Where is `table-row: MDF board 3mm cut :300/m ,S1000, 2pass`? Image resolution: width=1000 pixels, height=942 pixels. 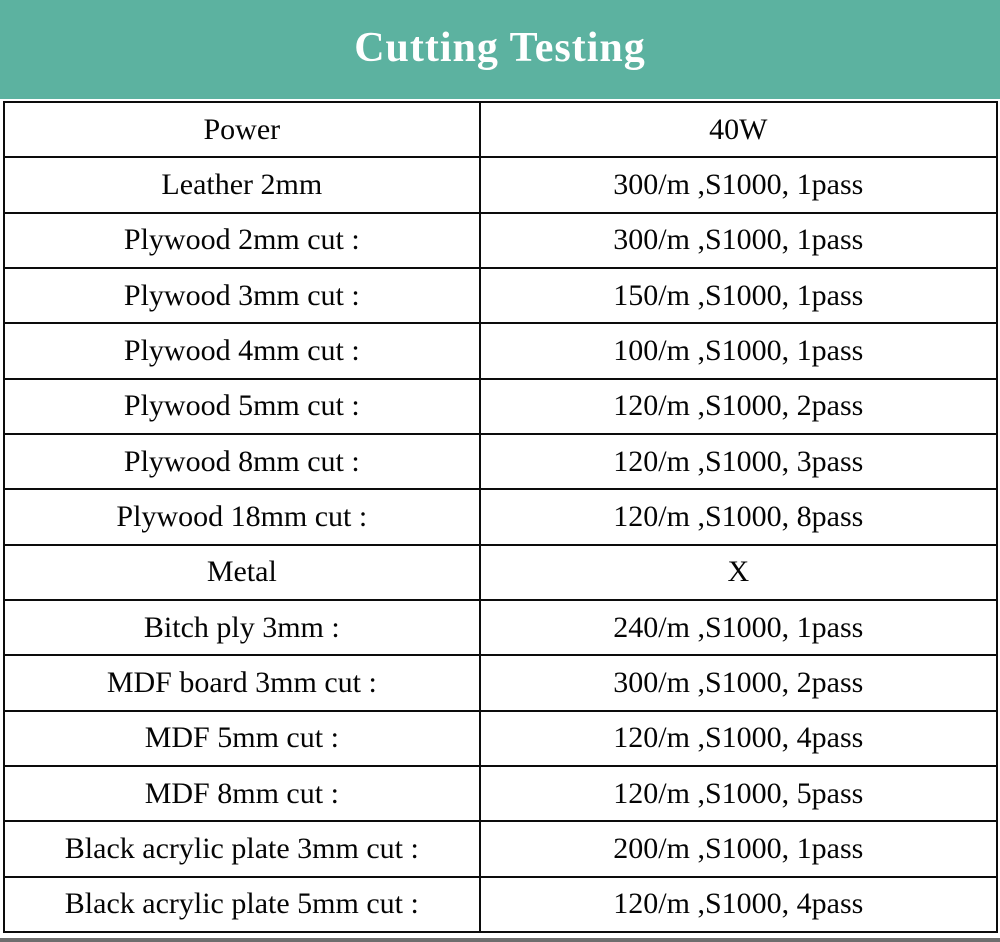 table-row: MDF board 3mm cut :300/m ,S1000, 2pass is located at coordinates (500, 683).